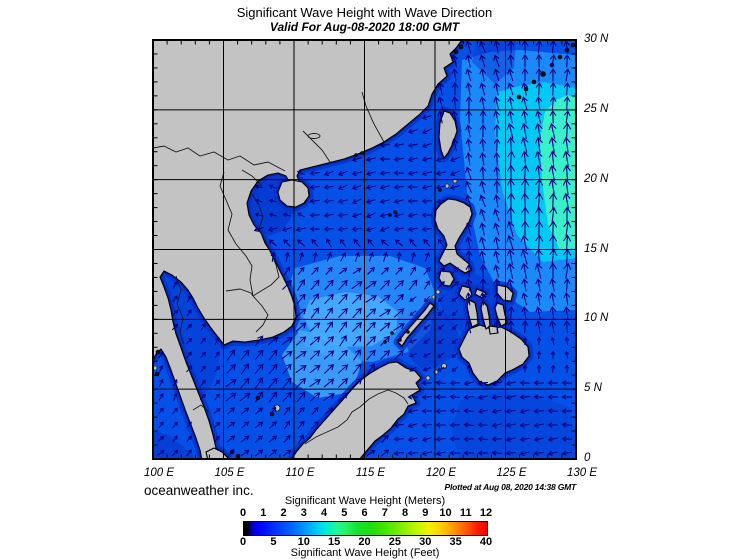  What do you see at coordinates (303, 513) in the screenshot?
I see `meter-tick-label: 3` at bounding box center [303, 513].